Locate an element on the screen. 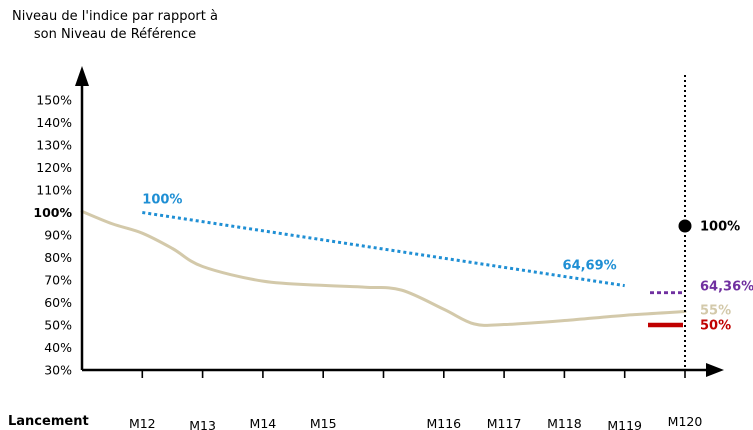 This screenshot has height=430, width=753. y-tick-label: 110% is located at coordinates (54, 190).